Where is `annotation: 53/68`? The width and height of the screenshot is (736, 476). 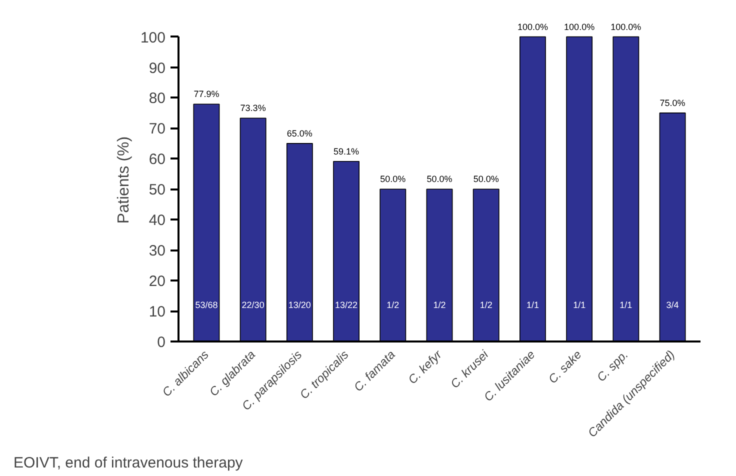
annotation: 53/68 is located at coordinates (206, 305).